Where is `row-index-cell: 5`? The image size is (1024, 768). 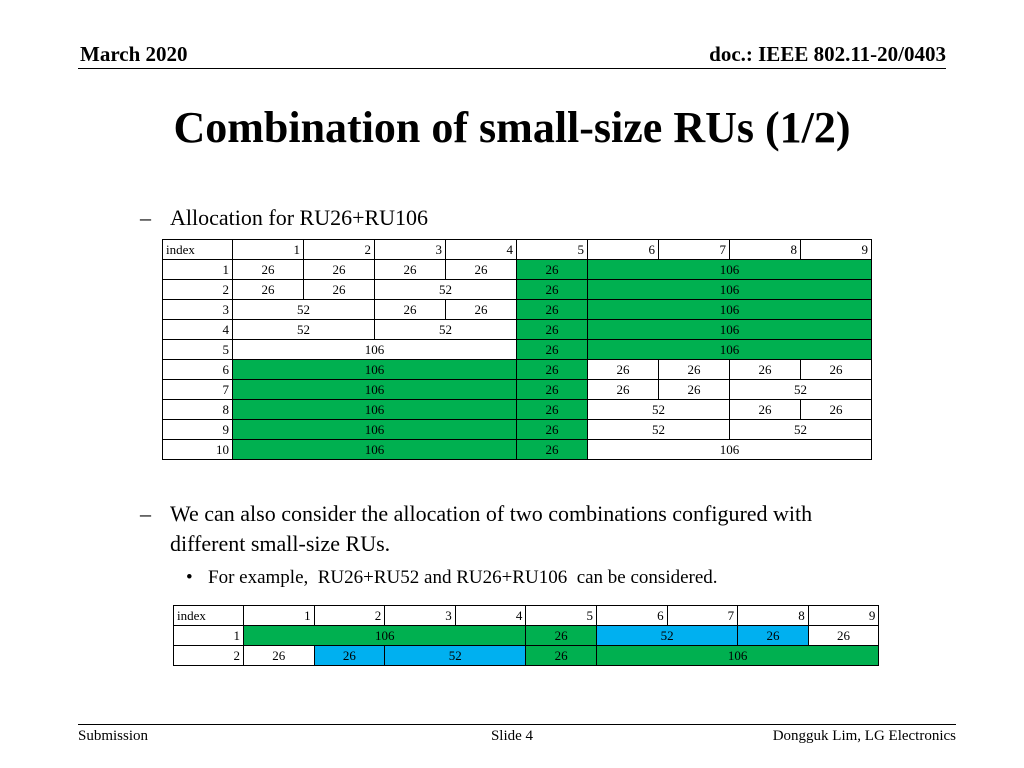 row-index-cell: 5 is located at coordinates (197, 349).